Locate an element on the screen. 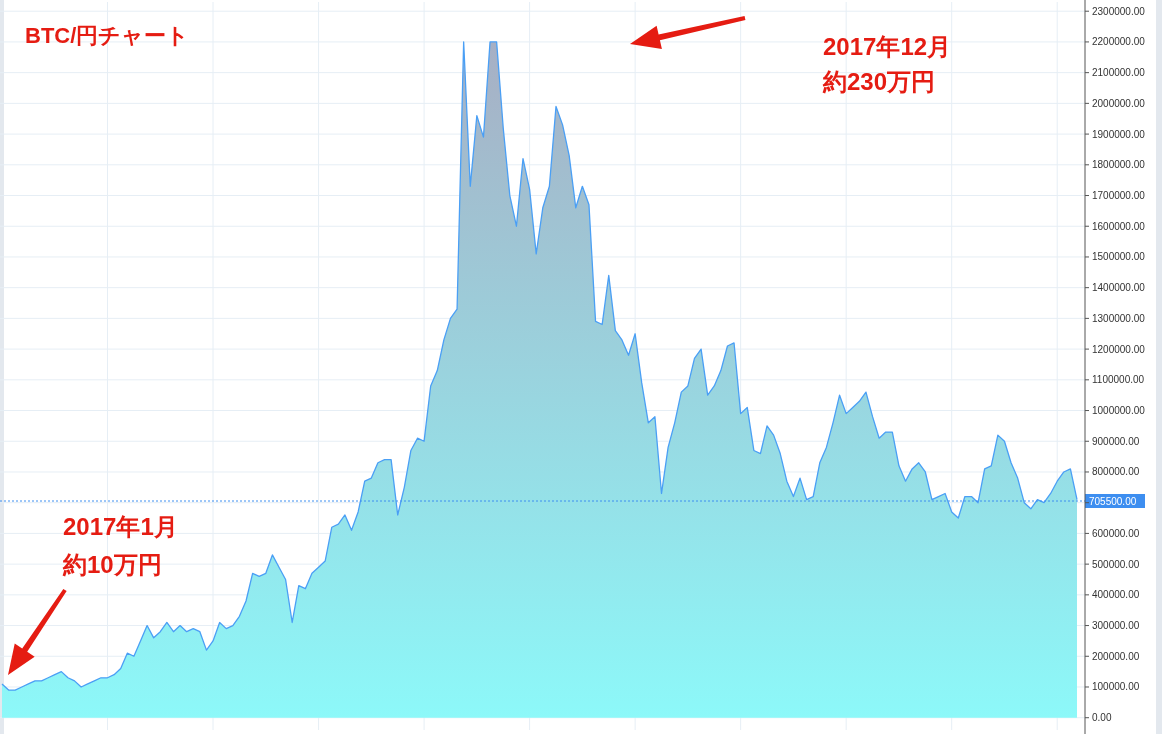 The width and height of the screenshot is (1162, 734). y-tick-label: 900000.00 is located at coordinates (1116, 441).